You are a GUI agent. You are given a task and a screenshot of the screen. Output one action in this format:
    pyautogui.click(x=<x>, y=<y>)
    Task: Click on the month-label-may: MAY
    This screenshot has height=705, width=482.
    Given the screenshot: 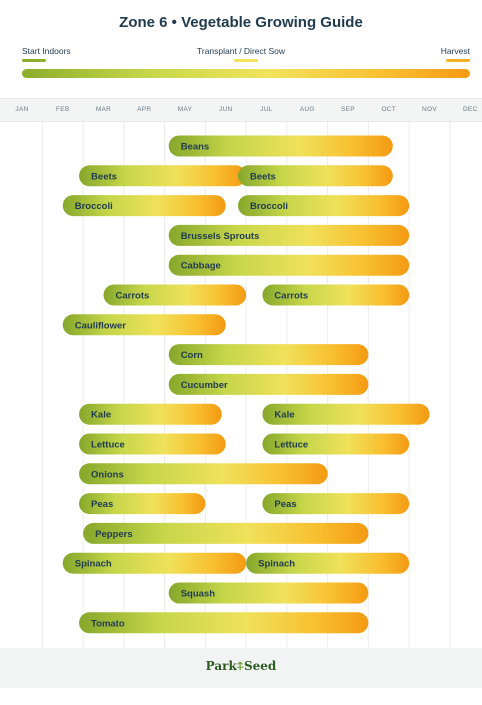 What is the action you would take?
    pyautogui.click(x=185, y=109)
    